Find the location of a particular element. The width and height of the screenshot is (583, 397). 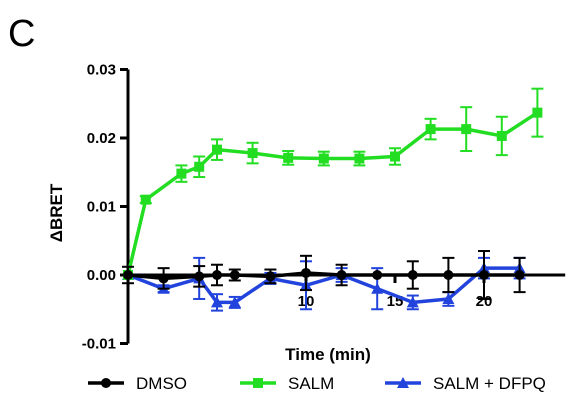

legend-label: SALM is located at coordinates (311, 383).